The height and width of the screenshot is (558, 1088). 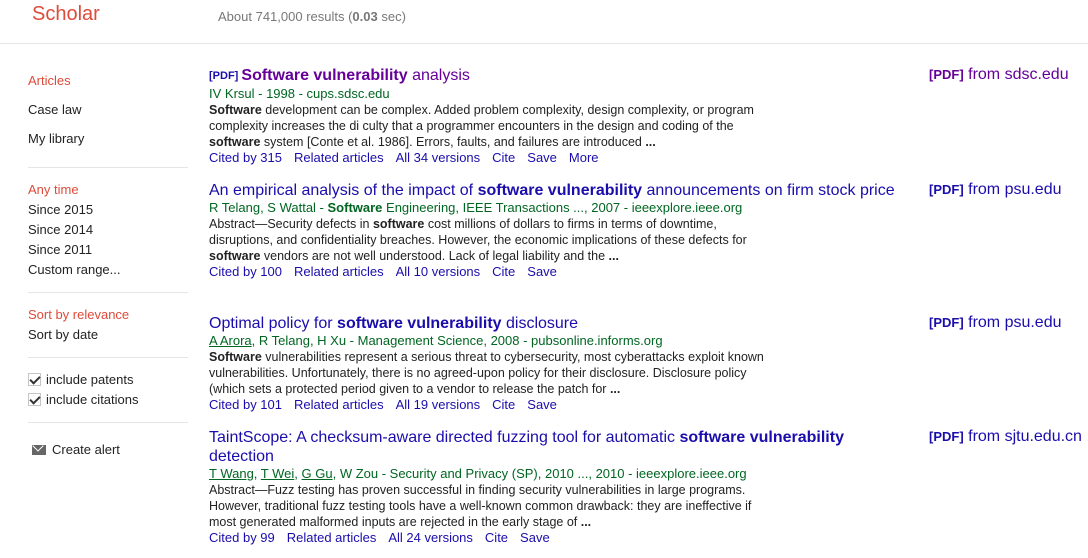 I want to click on sidebar-item-articles: Articles, so click(x=49, y=80).